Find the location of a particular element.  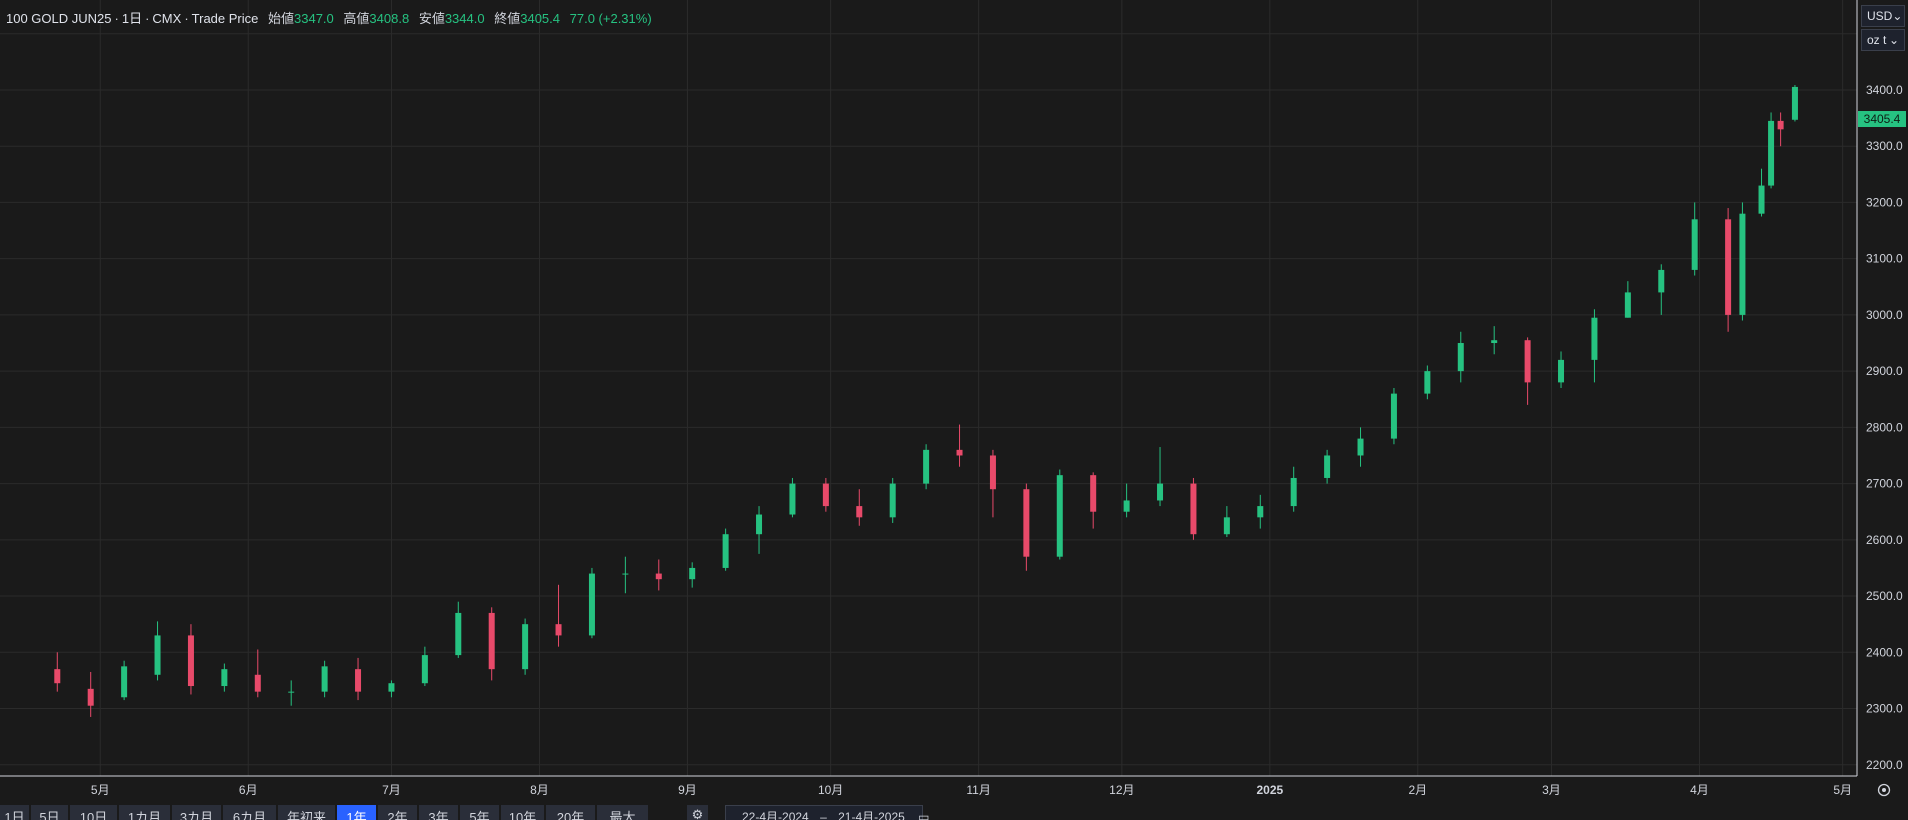

low-label: 安値 is located at coordinates (431, 18).